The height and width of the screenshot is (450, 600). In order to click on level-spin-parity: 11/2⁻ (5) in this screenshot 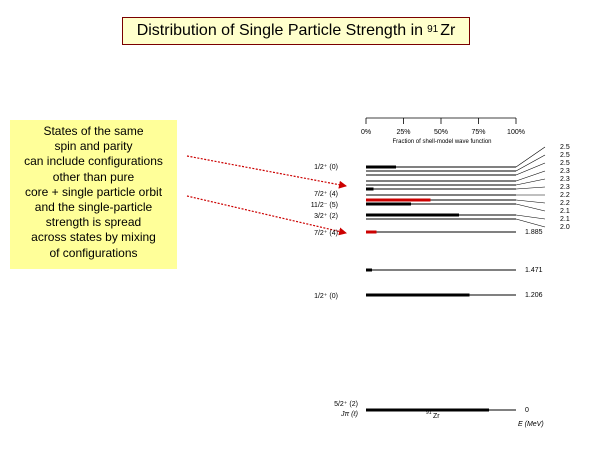, I will do `click(324, 205)`.